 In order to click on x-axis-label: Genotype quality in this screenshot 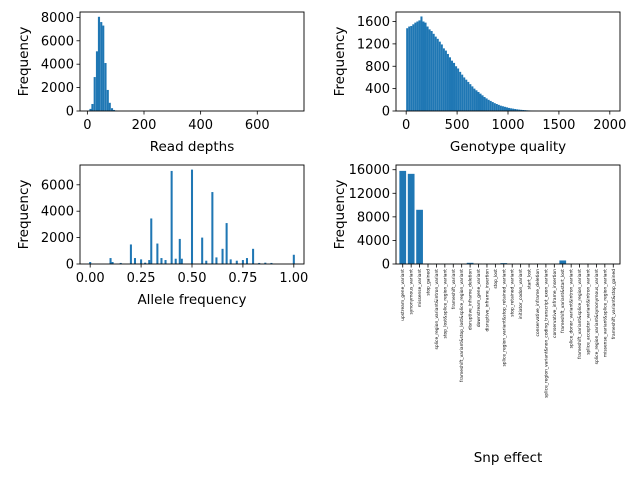, I will do `click(508, 147)`.